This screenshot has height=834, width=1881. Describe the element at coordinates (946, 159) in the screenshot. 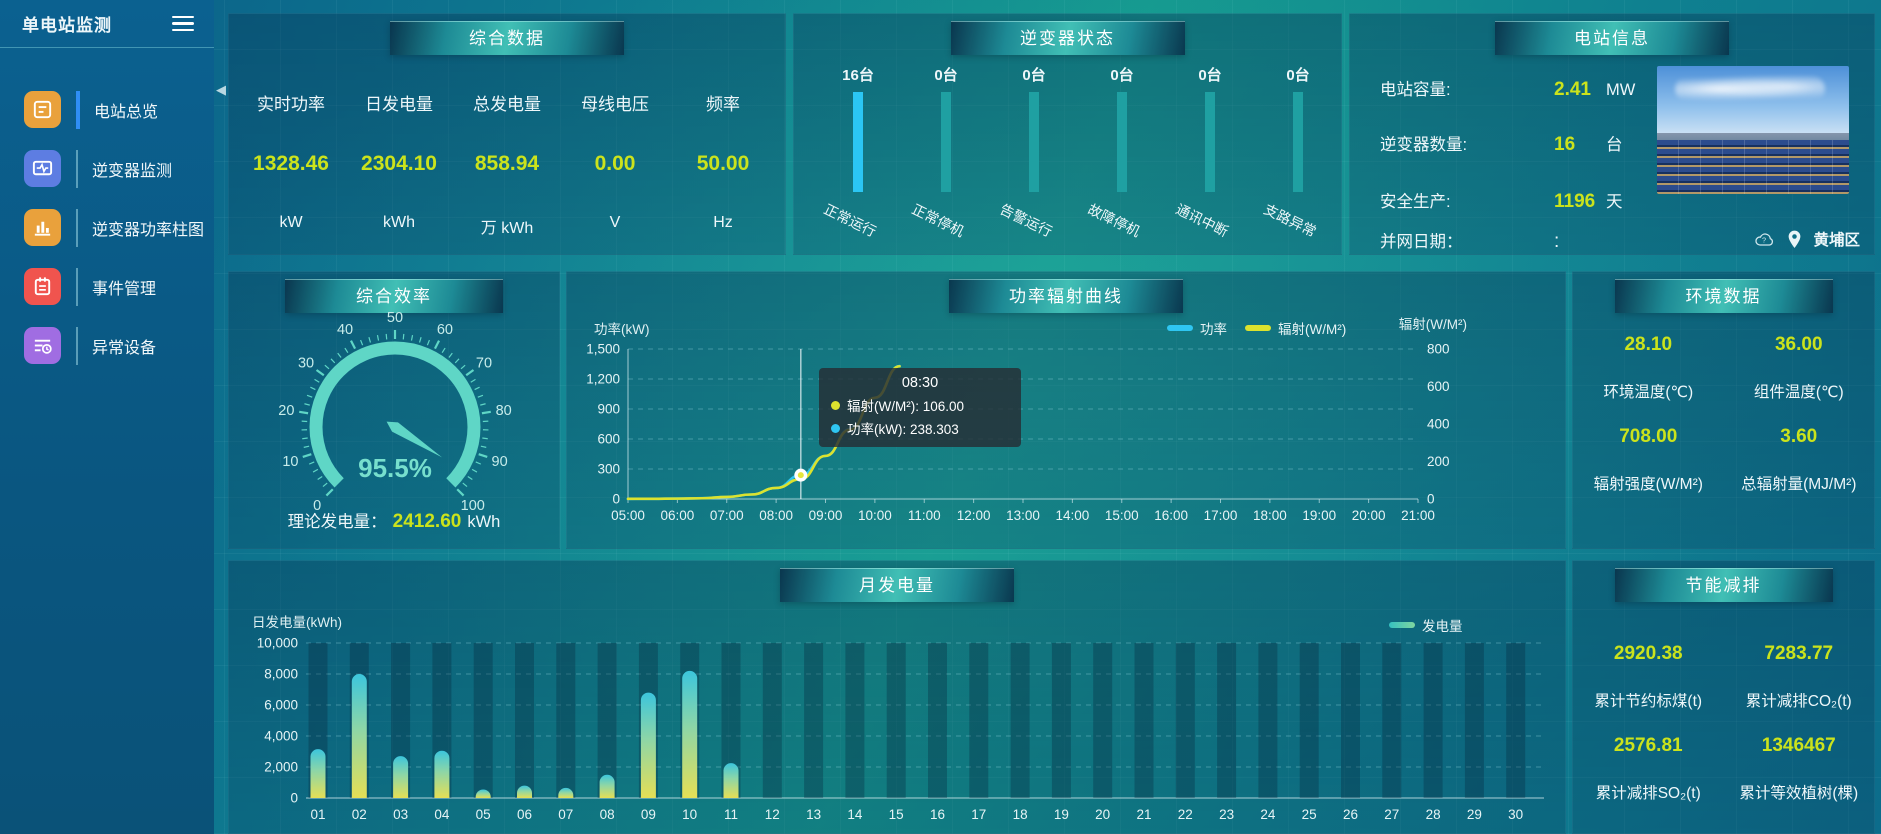

I see `inverter-status-item: 0台 正常停机` at that location.